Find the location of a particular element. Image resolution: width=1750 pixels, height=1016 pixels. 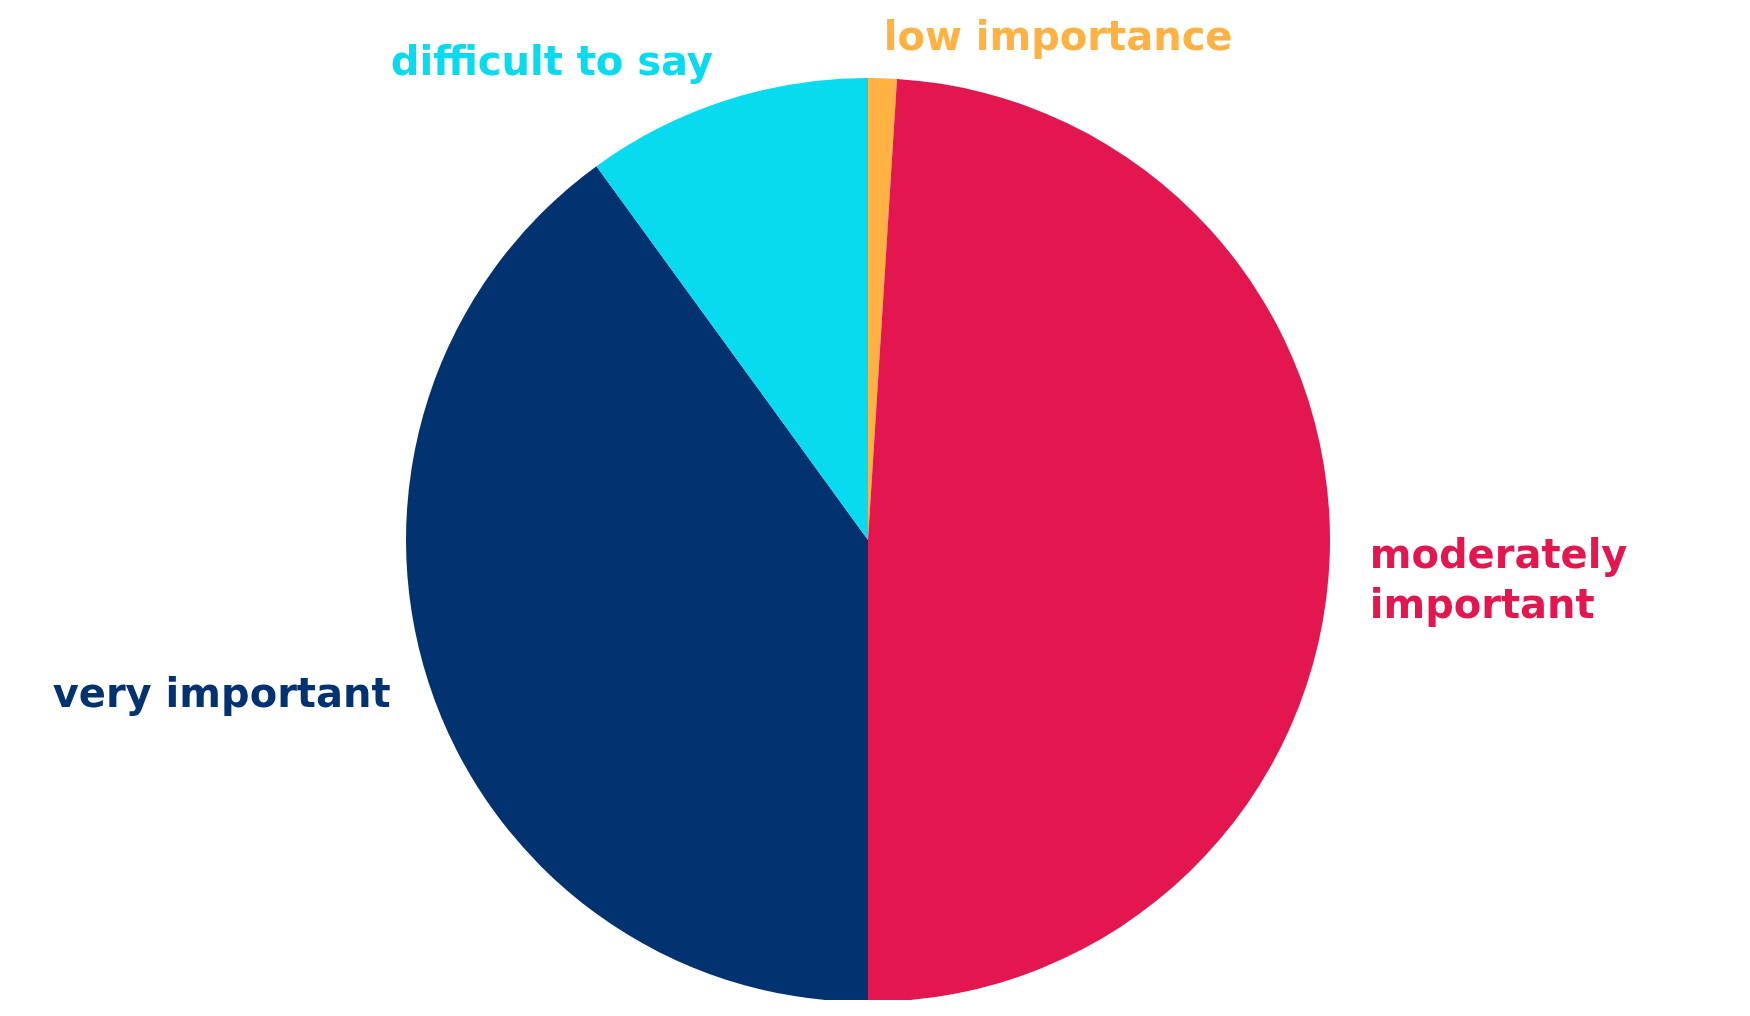

slice-label: low importance is located at coordinates (1058, 36).